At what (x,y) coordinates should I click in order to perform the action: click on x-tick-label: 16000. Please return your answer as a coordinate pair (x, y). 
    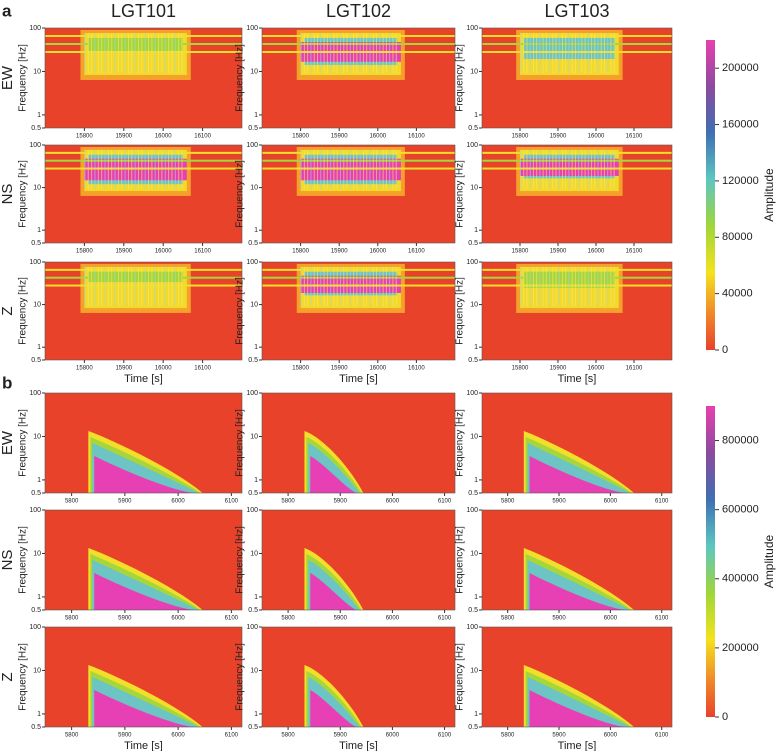
    Looking at the image, I should click on (377, 137).